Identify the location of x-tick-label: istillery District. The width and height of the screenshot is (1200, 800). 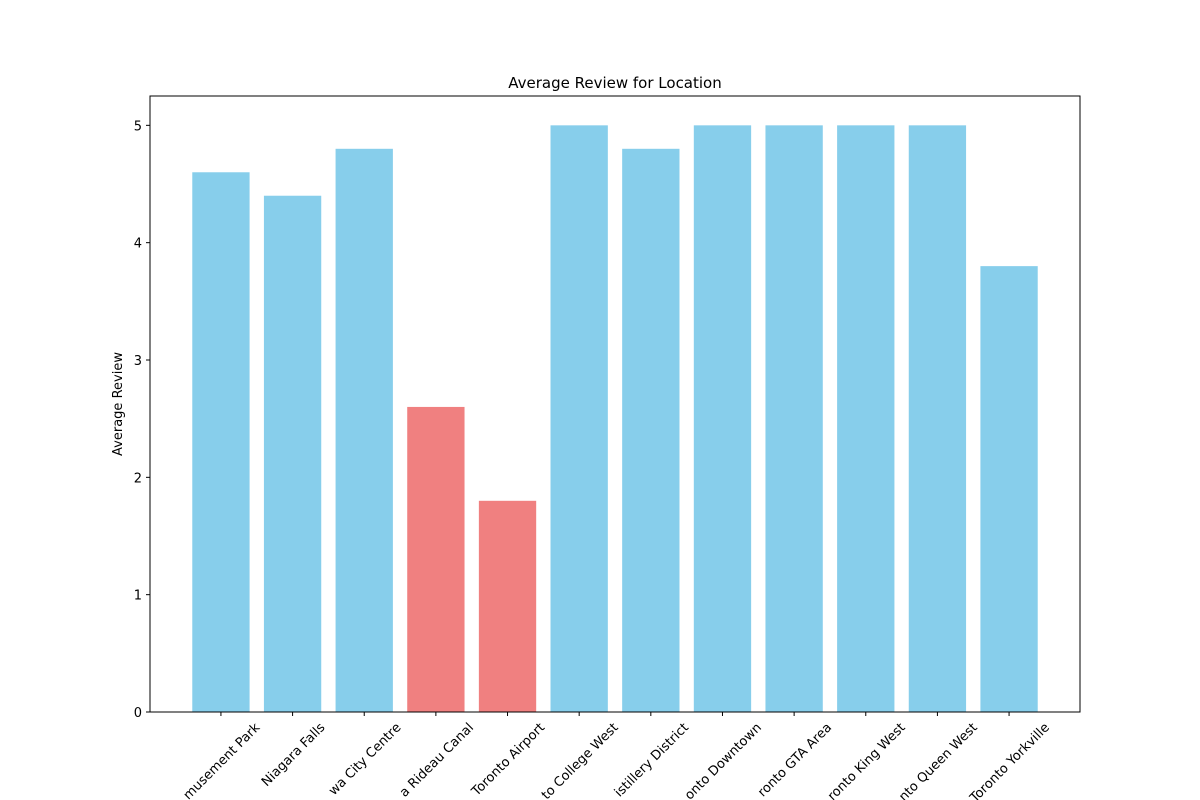
(652, 760).